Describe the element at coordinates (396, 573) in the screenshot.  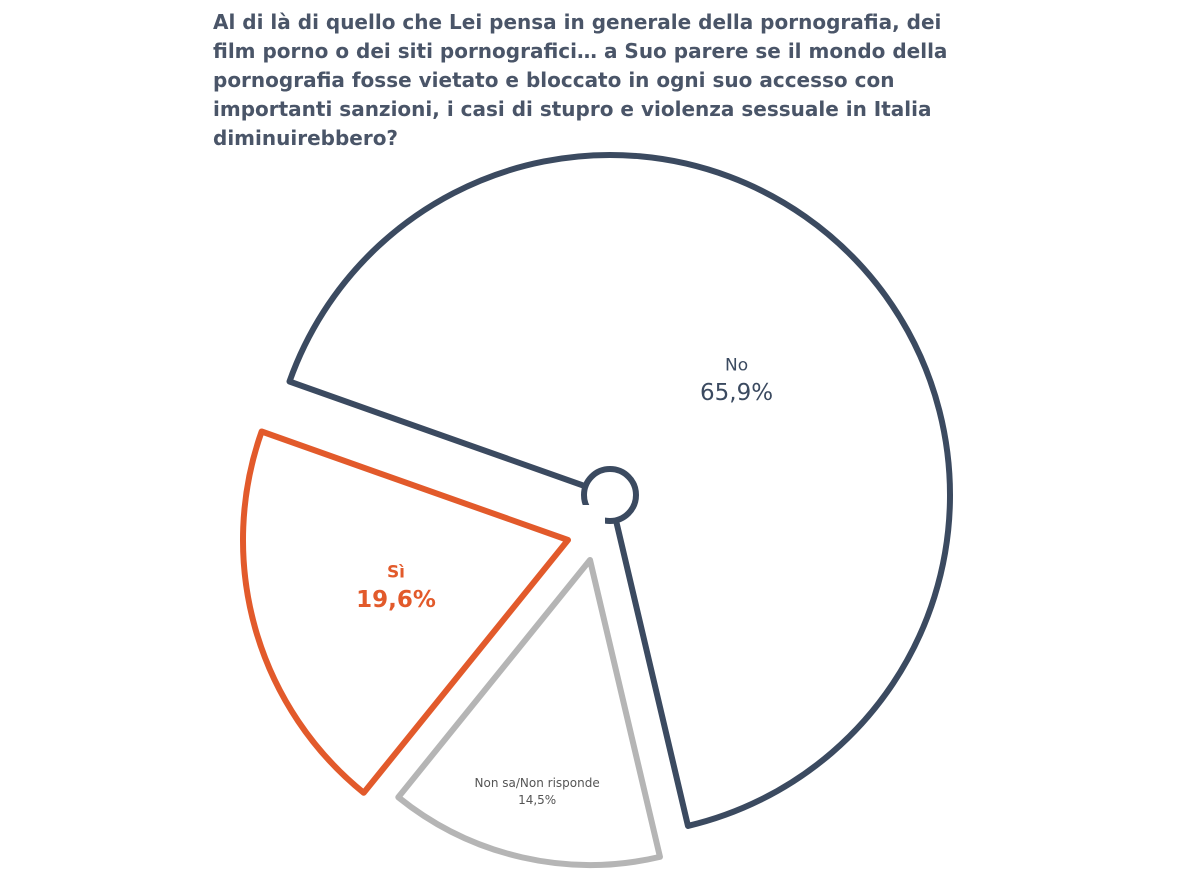
I see `slice-label: Sì` at that location.